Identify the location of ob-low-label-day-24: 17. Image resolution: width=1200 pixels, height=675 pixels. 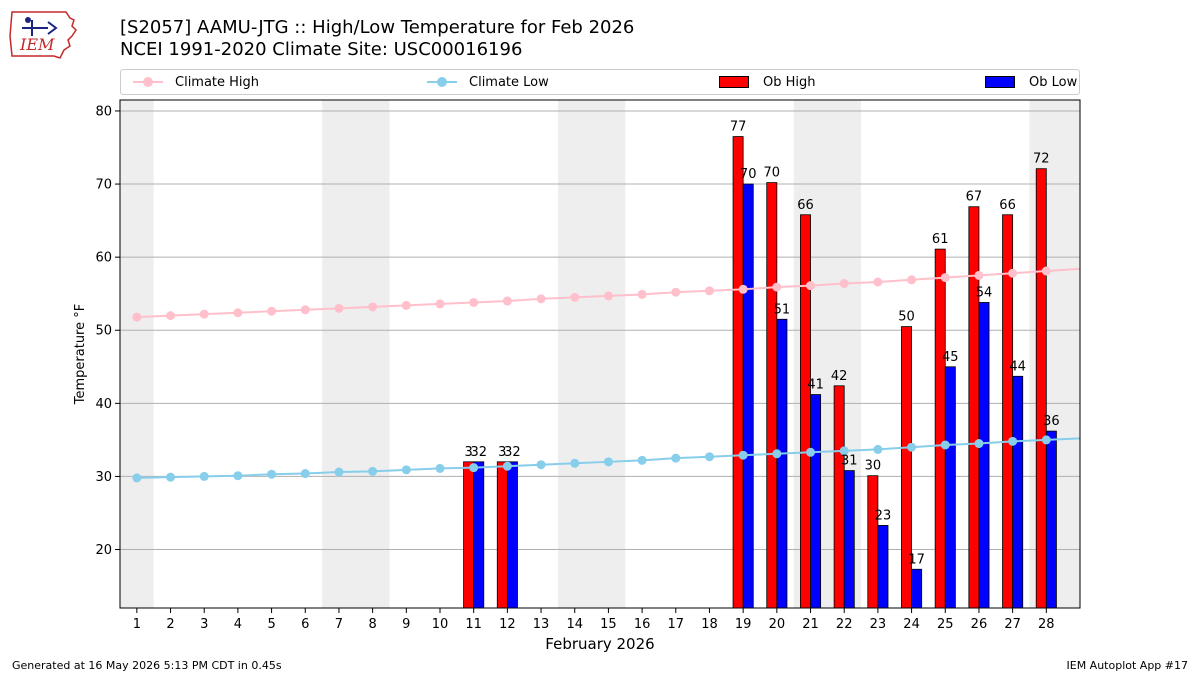
(916, 559).